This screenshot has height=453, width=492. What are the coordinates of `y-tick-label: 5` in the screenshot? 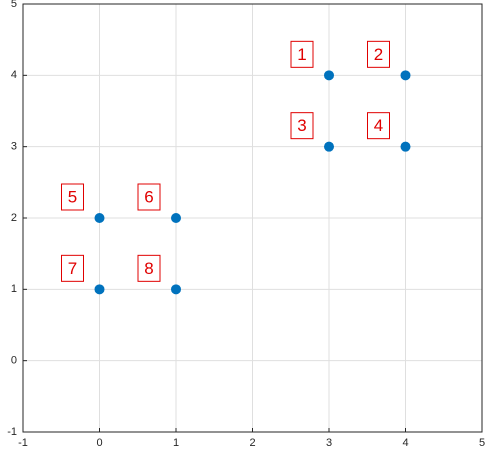 It's located at (14, 5).